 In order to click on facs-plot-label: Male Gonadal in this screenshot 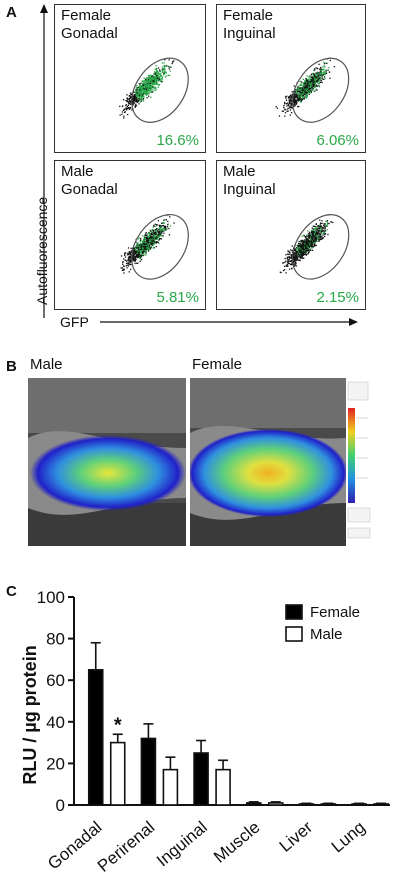, I will do `click(89, 180)`.